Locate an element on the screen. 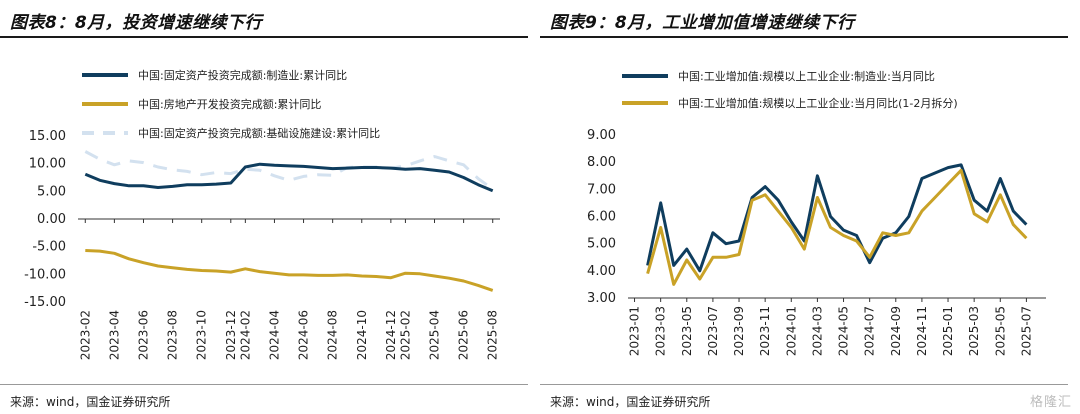  x-tick-label: 2024-10 is located at coordinates (362, 335).